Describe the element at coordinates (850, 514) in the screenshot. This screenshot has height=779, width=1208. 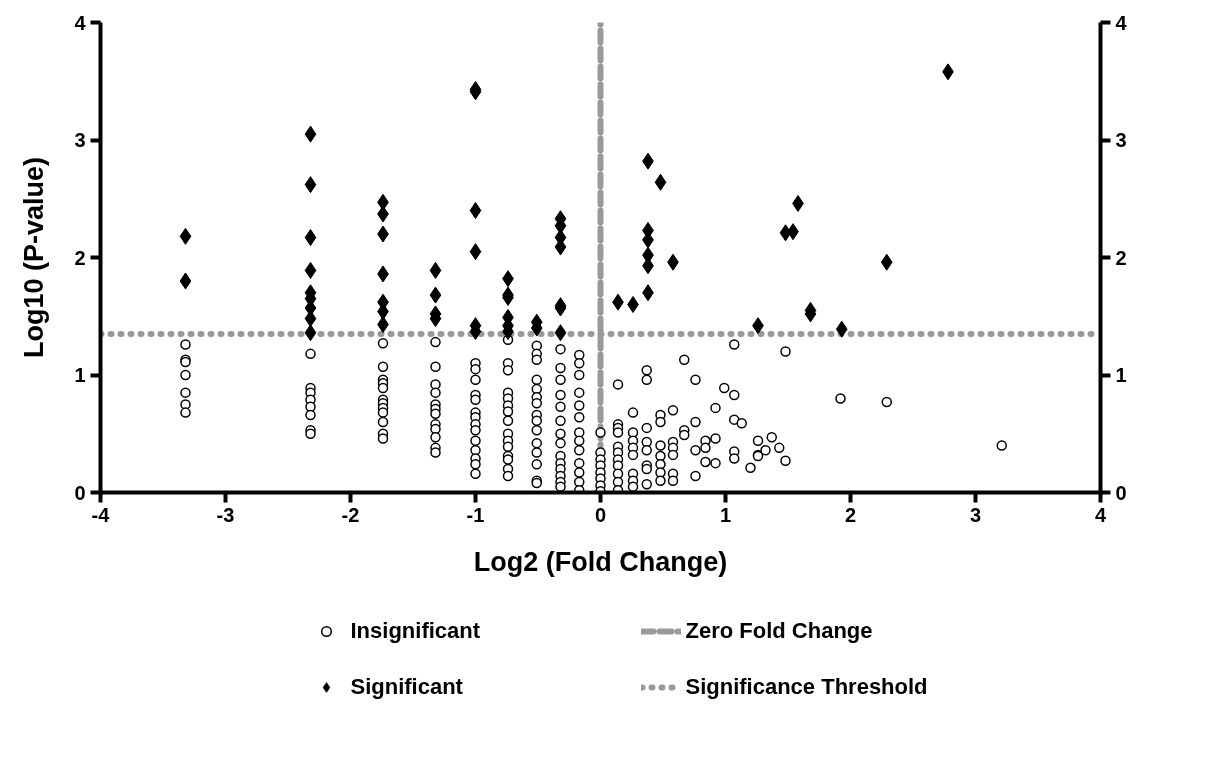
I see `x-tick-label: 2` at that location.